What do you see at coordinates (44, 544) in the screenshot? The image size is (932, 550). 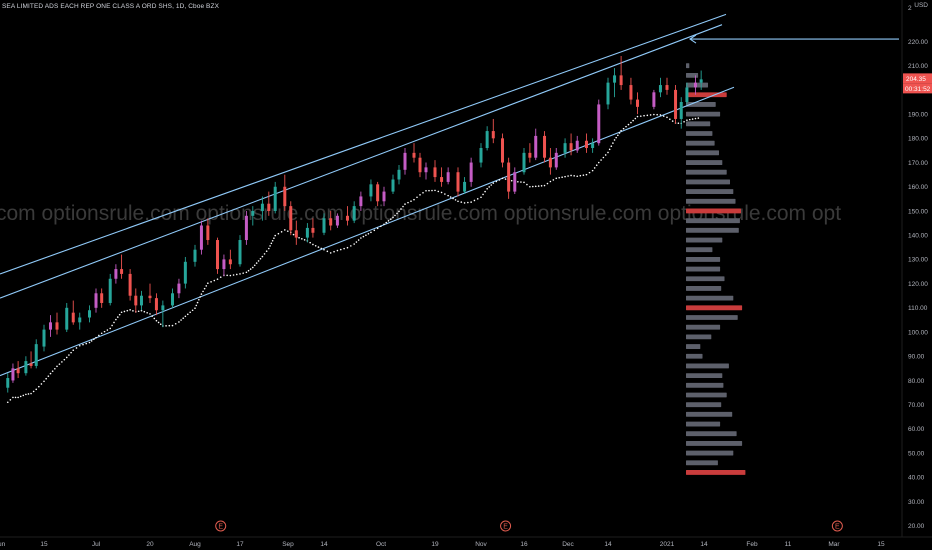 I see `x-tick-label: 15` at bounding box center [44, 544].